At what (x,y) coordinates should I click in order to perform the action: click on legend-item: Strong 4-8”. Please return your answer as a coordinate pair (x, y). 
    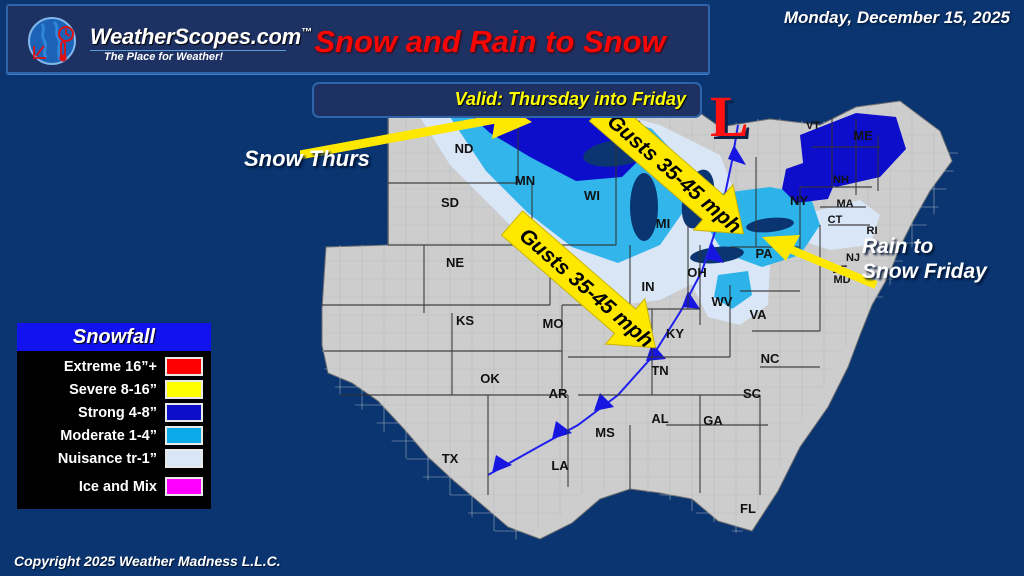
    Looking at the image, I should click on (114, 412).